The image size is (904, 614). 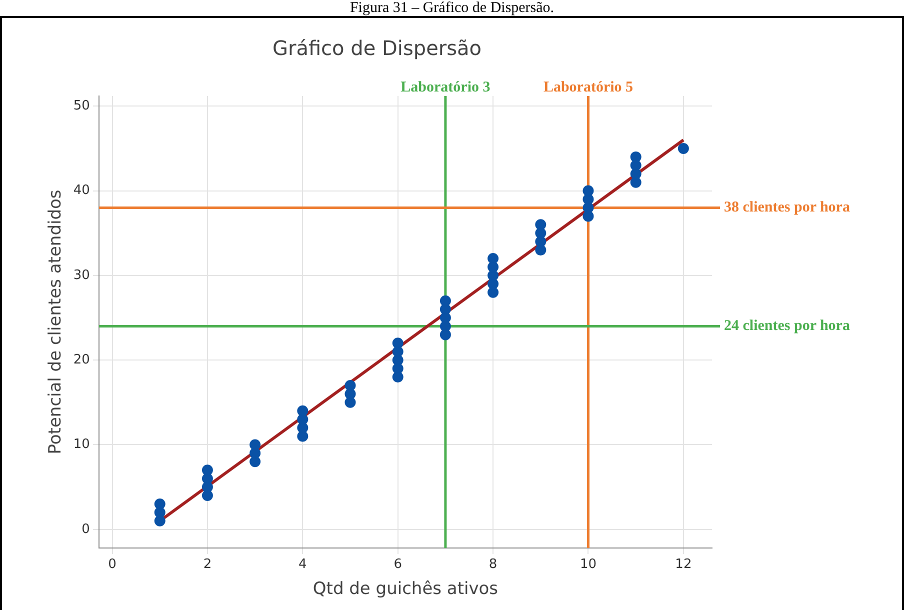 I want to click on x-tick-label: 8, so click(x=493, y=564).